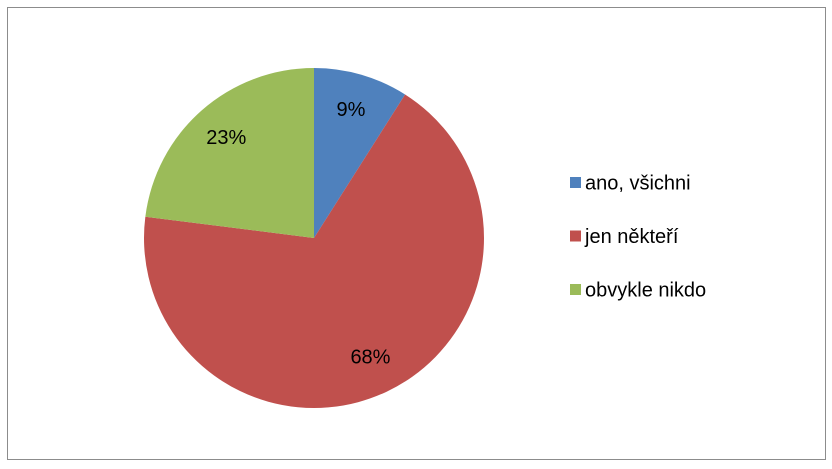 The width and height of the screenshot is (832, 469). Describe the element at coordinates (226, 138) in the screenshot. I see `data-label: 23%` at that location.